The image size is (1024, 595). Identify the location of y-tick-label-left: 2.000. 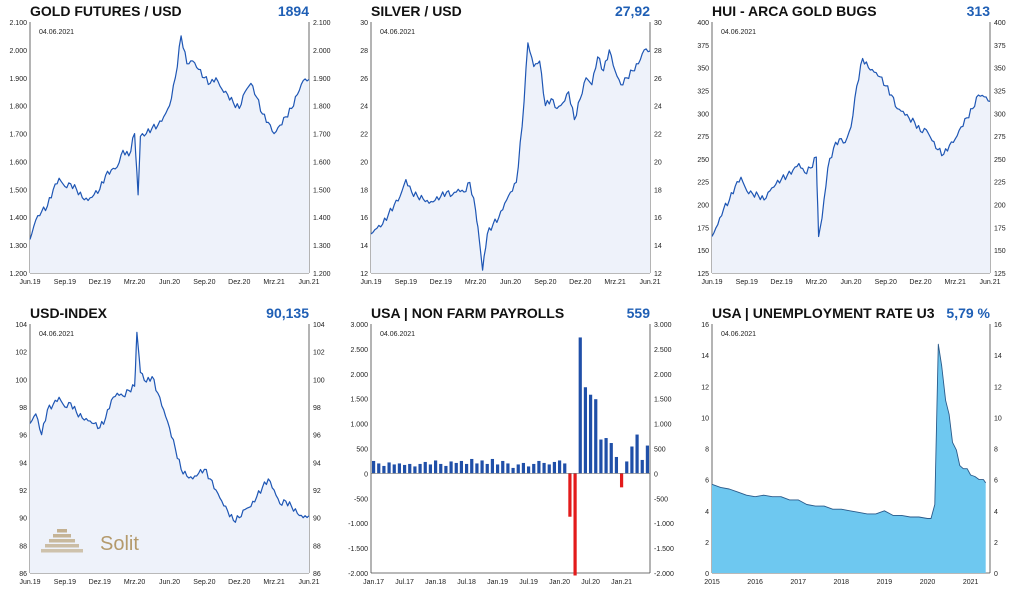
(18, 51).